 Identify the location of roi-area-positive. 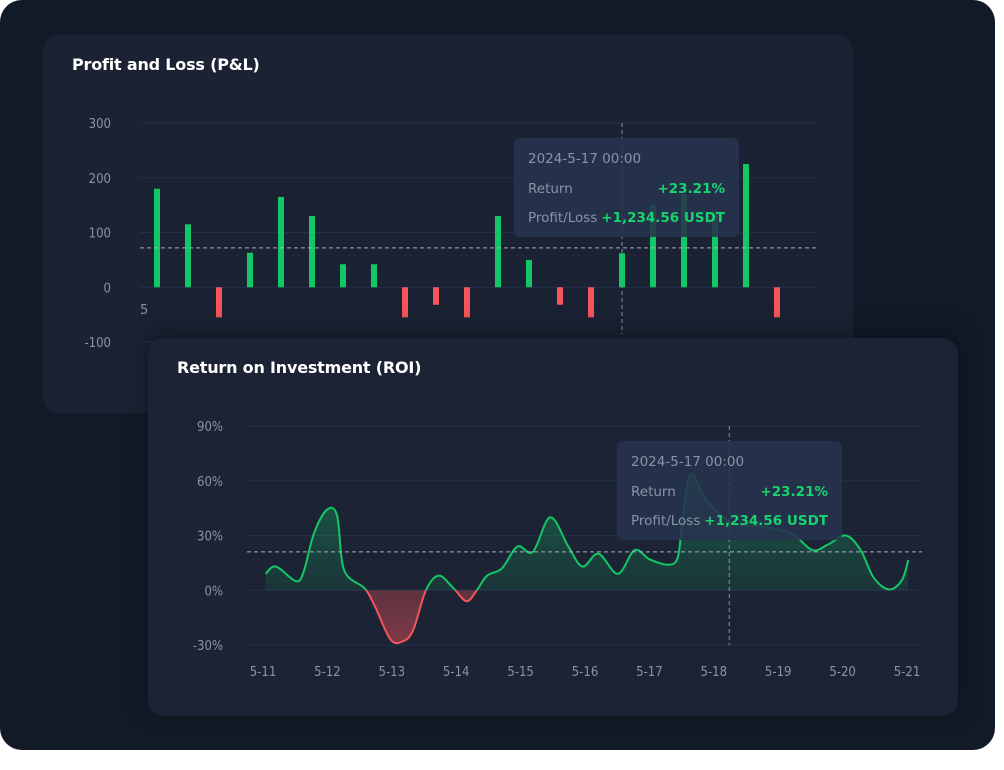
(587, 532).